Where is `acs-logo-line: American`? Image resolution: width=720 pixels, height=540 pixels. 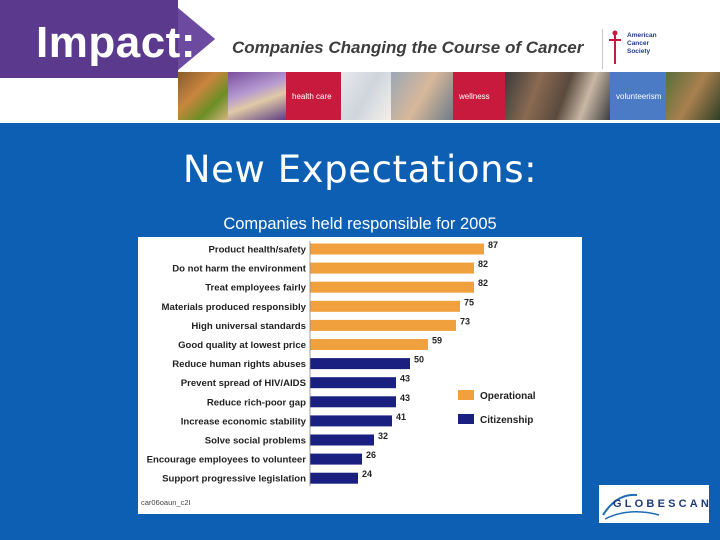
acs-logo-line: American is located at coordinates (642, 35).